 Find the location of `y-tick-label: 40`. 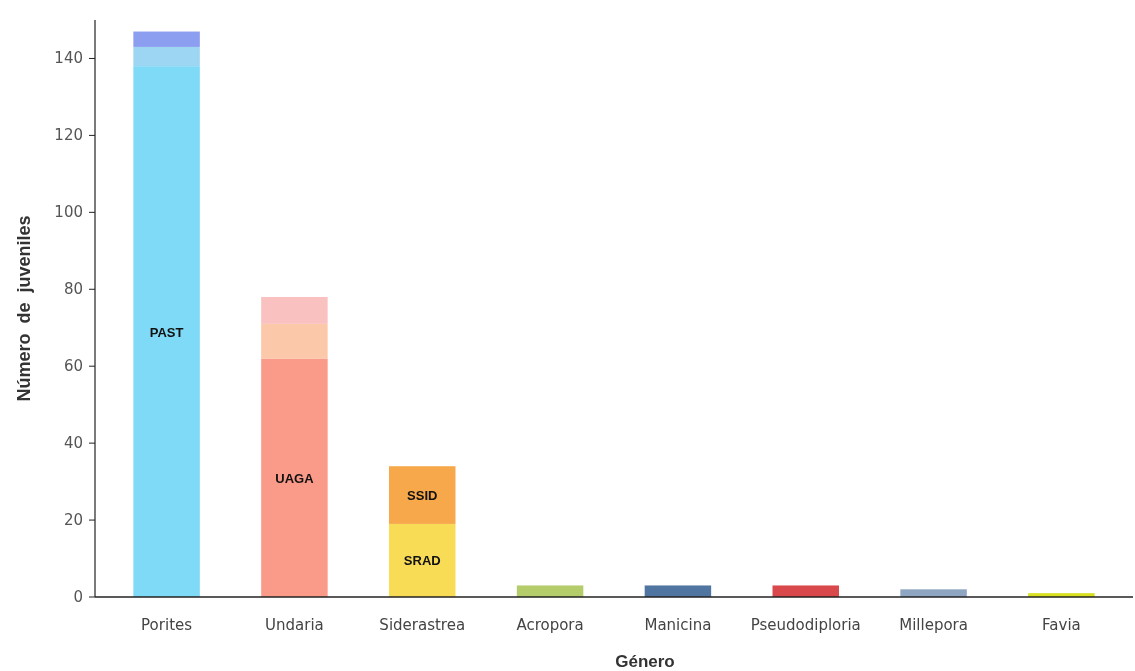

y-tick-label: 40 is located at coordinates (73, 443).